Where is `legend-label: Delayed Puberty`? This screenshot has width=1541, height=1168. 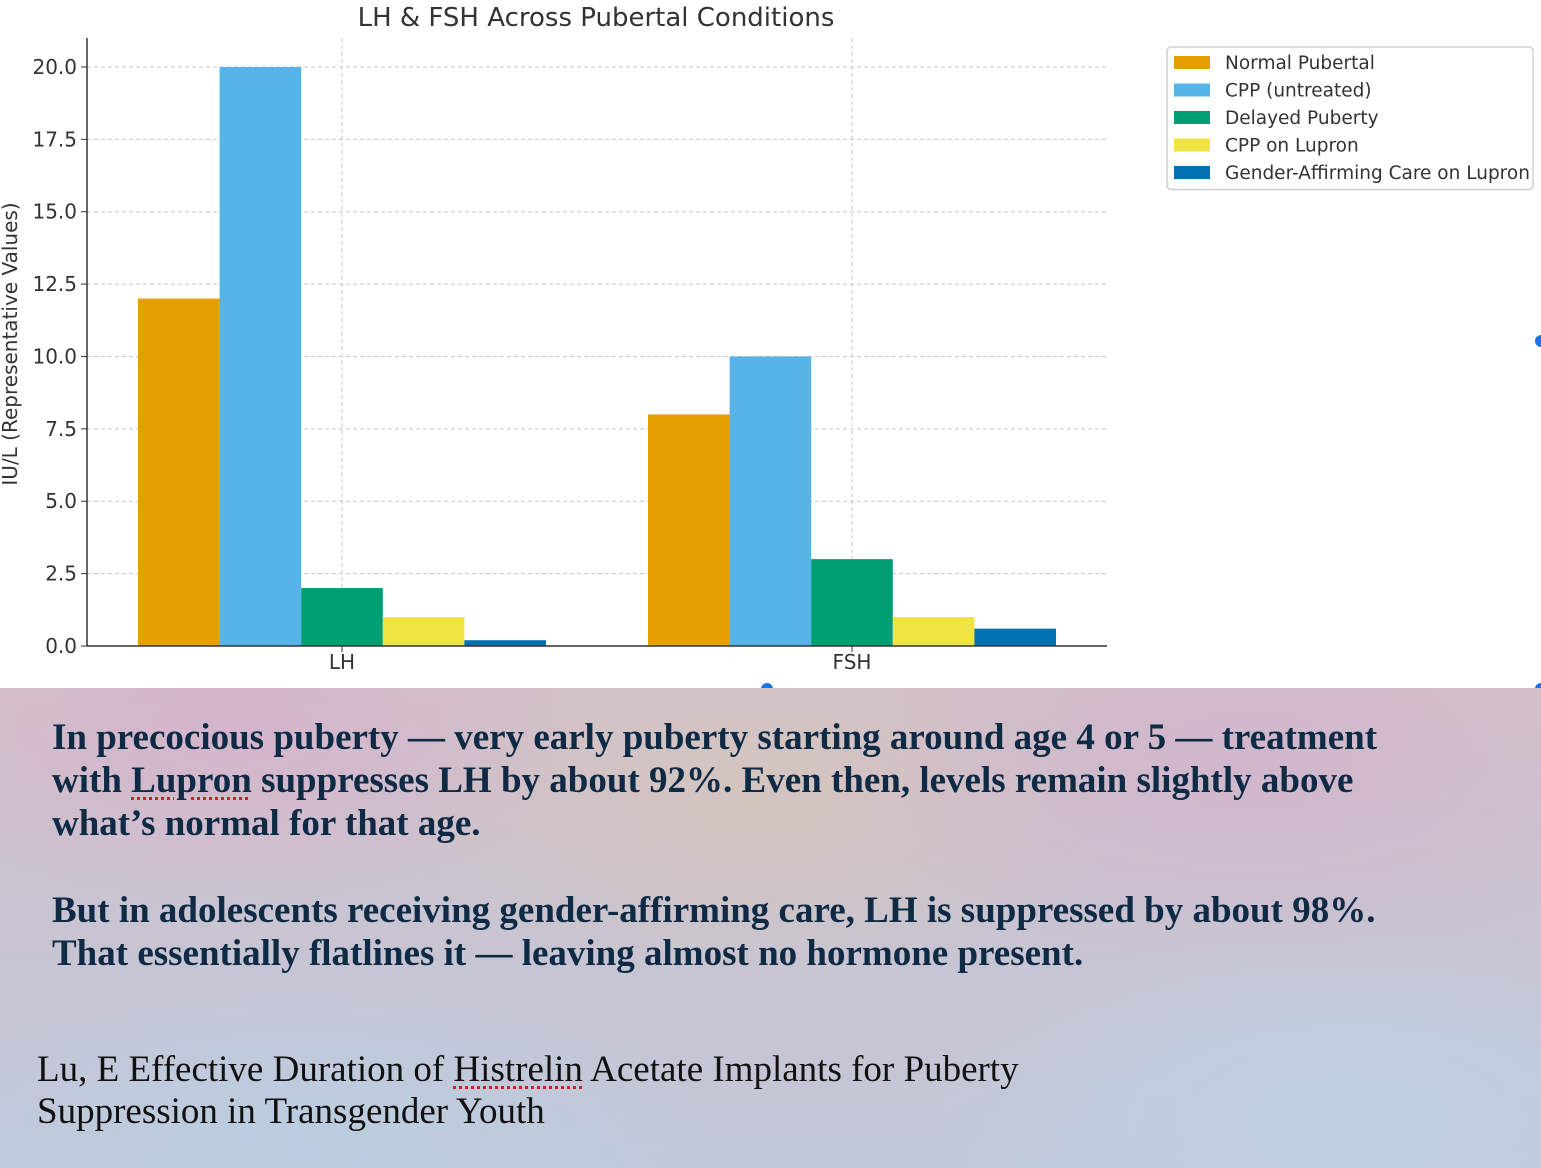
legend-label: Delayed Puberty is located at coordinates (1302, 118).